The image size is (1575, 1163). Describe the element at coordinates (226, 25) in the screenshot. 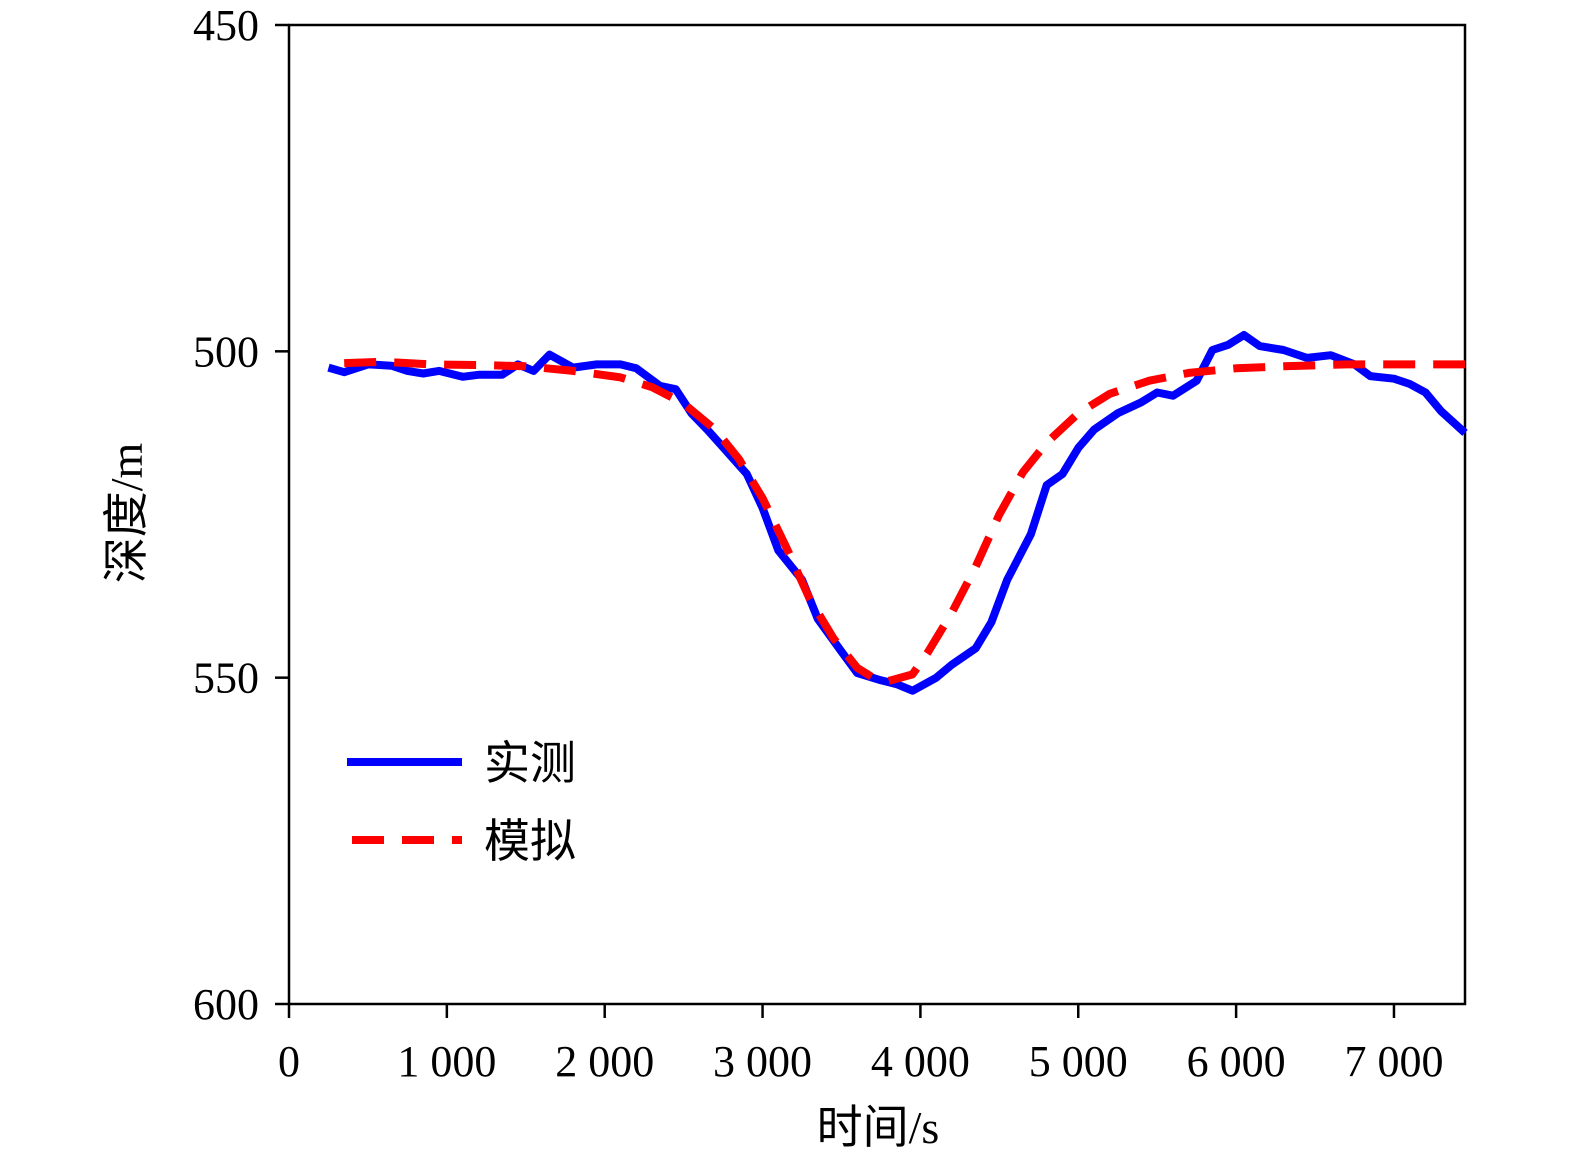

I see `y-tick-label: 450` at that location.